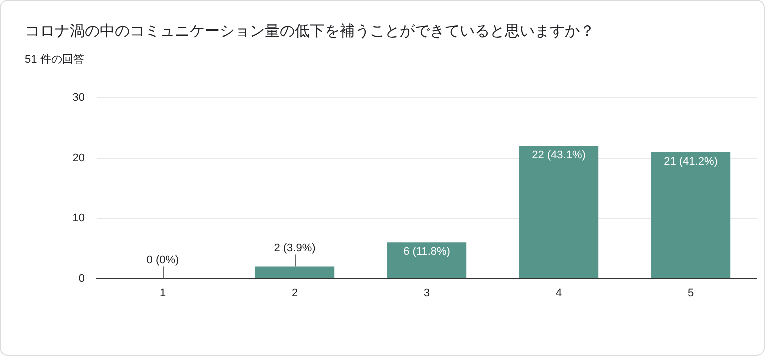 This screenshot has width=767, height=360. Describe the element at coordinates (163, 260) in the screenshot. I see `data-label: 0 (0%)` at that location.